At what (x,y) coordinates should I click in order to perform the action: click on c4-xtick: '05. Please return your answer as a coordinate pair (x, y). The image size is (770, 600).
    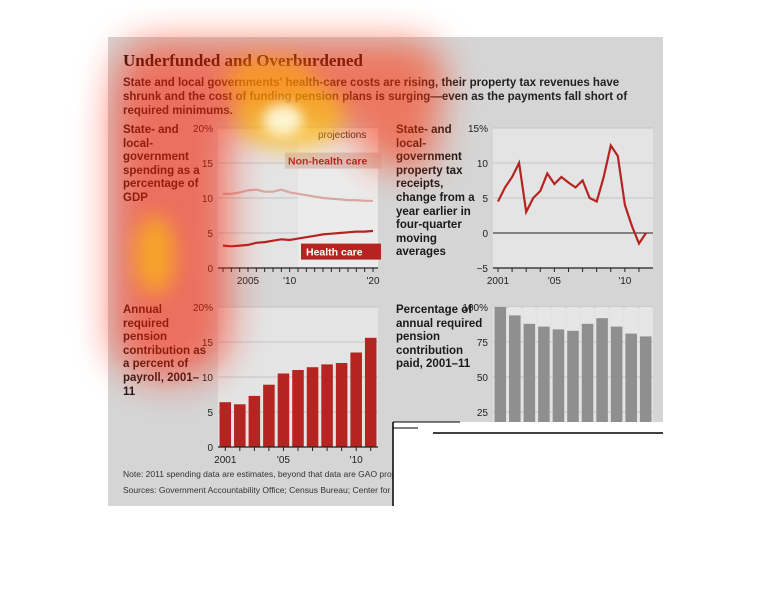
    Looking at the image, I should click on (558, 460).